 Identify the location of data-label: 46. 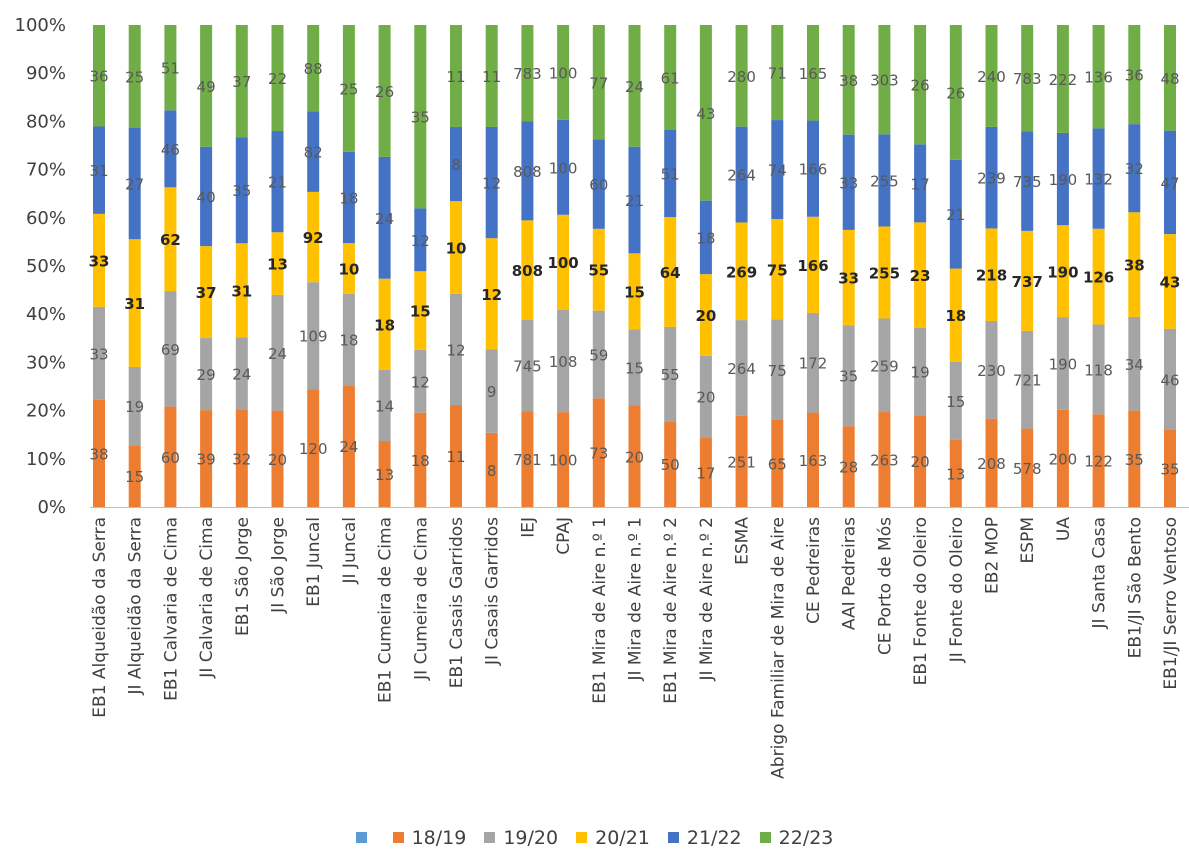
(1169, 380).